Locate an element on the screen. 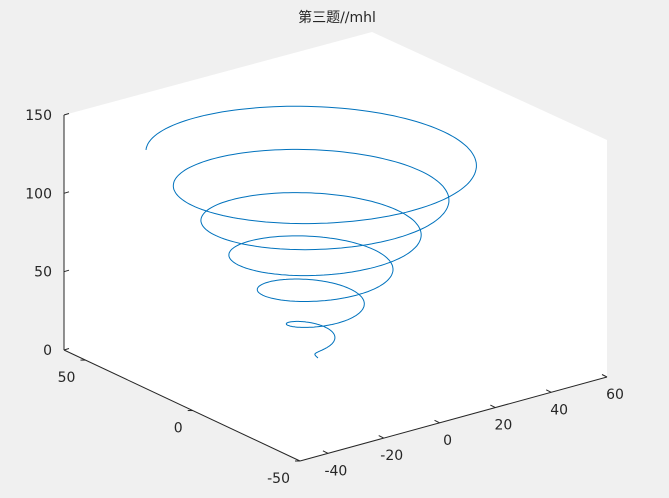  x-axis-line is located at coordinates (453, 419).